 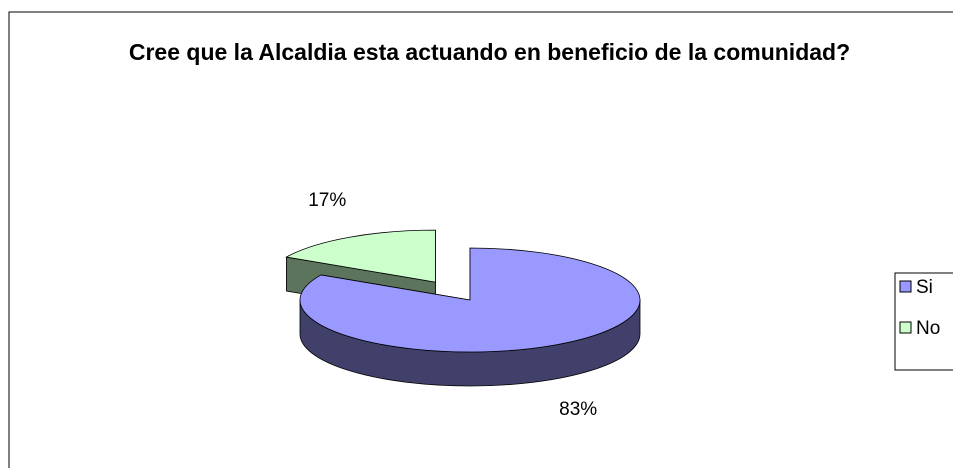 I want to click on pie-slice, so click(x=470, y=317).